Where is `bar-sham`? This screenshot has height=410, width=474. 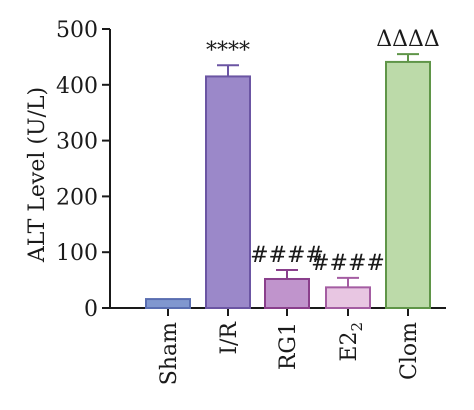
bar-sham is located at coordinates (168, 303).